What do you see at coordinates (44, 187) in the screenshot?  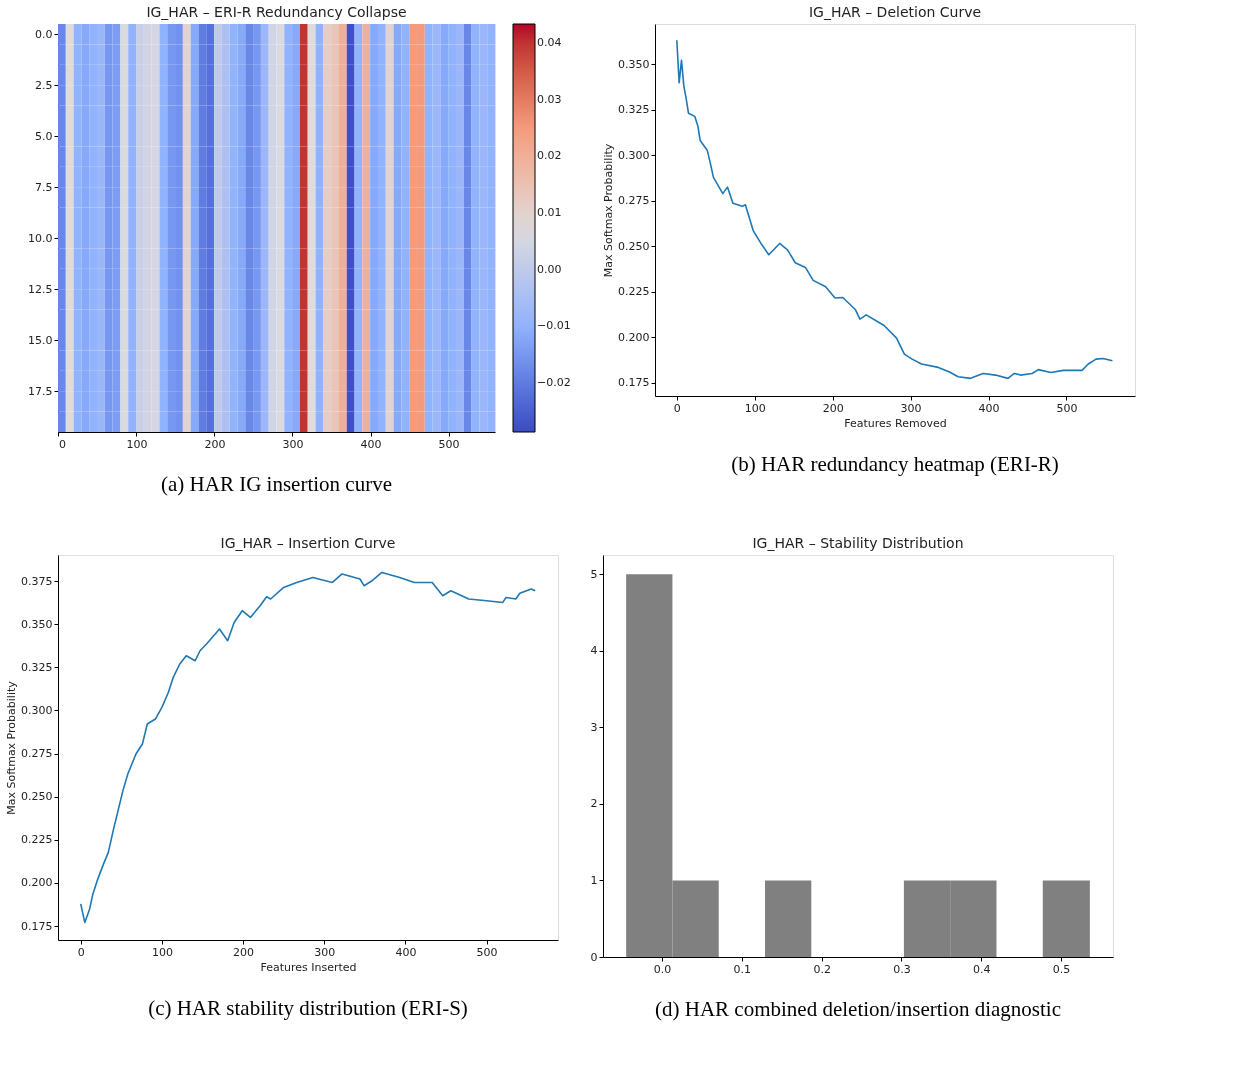 I see `y-tick-label: 7.5` at bounding box center [44, 187].